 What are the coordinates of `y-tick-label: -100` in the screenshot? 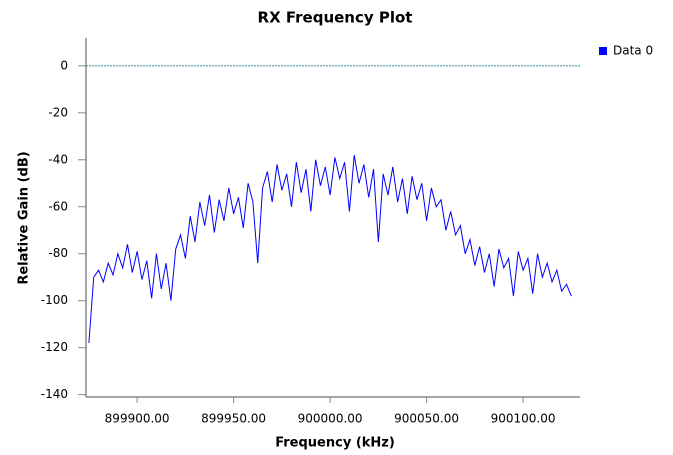 It's located at (54, 300).